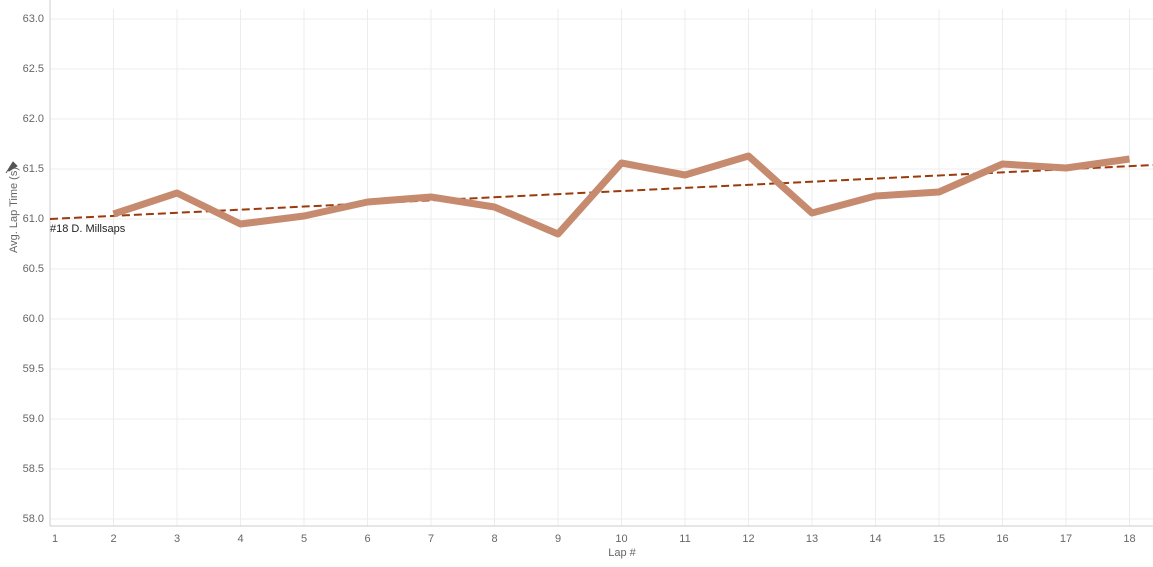  I want to click on x-tick-label: 14, so click(875, 539).